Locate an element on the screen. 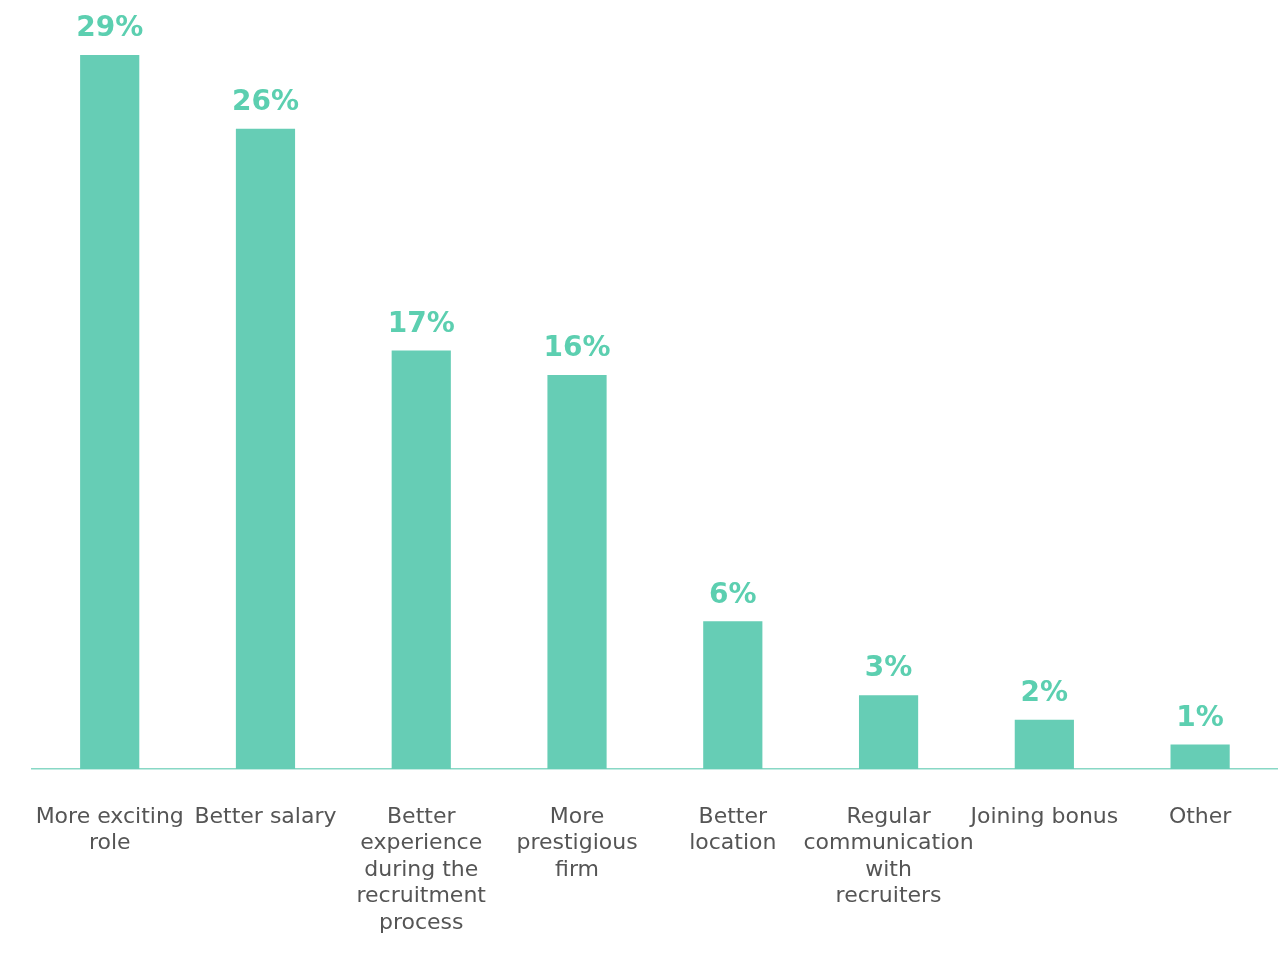 The image size is (1278, 976). data-label: 26% is located at coordinates (265, 101).